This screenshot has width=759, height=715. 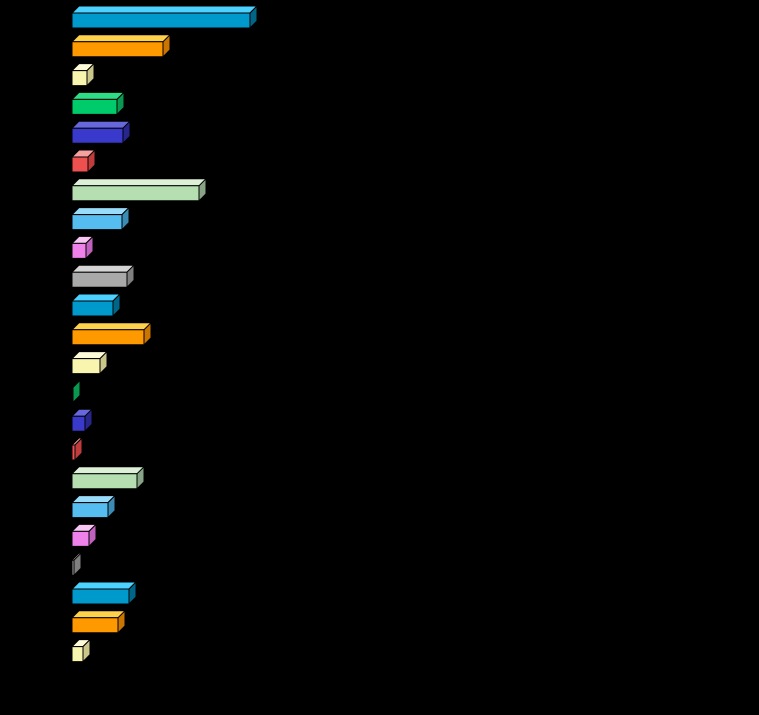 I want to click on bar-side-face, so click(x=76, y=391).